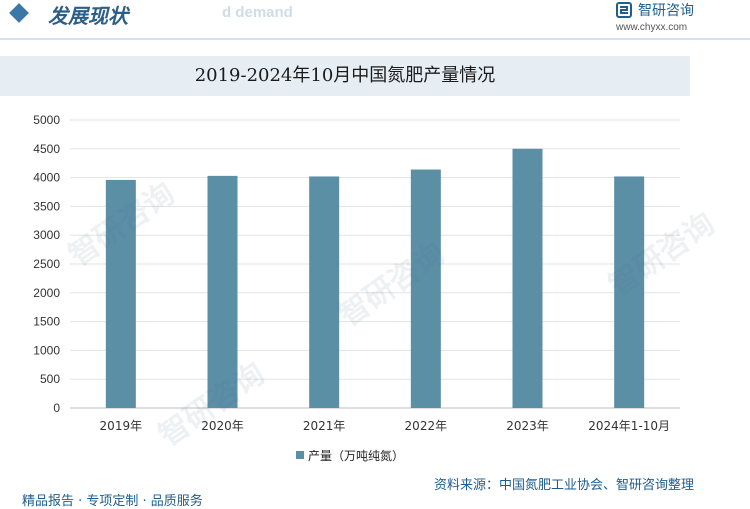  I want to click on y-tick-label: 4500, so click(46, 149).